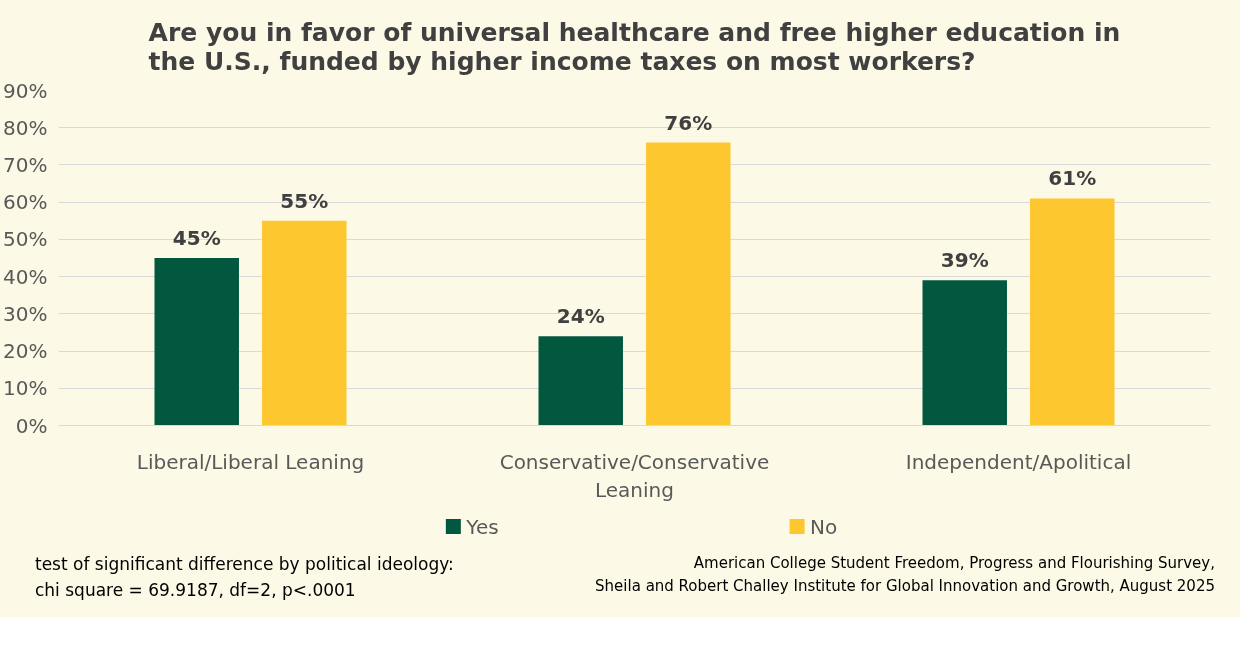 The image size is (1248, 649). What do you see at coordinates (25, 313) in the screenshot?
I see `y-tick-label: 30%` at bounding box center [25, 313].